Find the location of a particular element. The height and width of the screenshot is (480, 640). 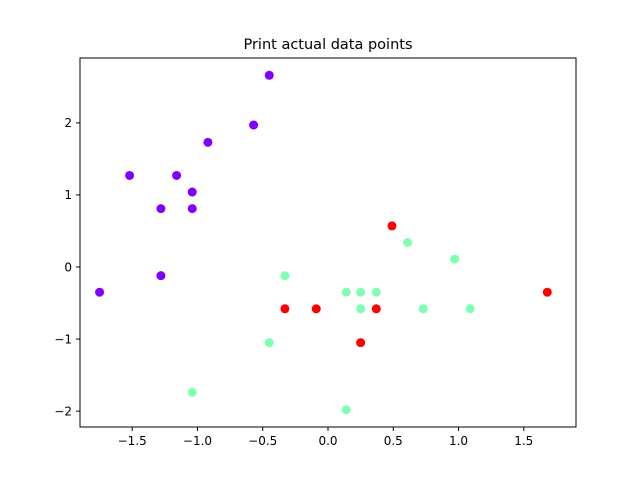

x-tick-label: 1.5 is located at coordinates (523, 441).